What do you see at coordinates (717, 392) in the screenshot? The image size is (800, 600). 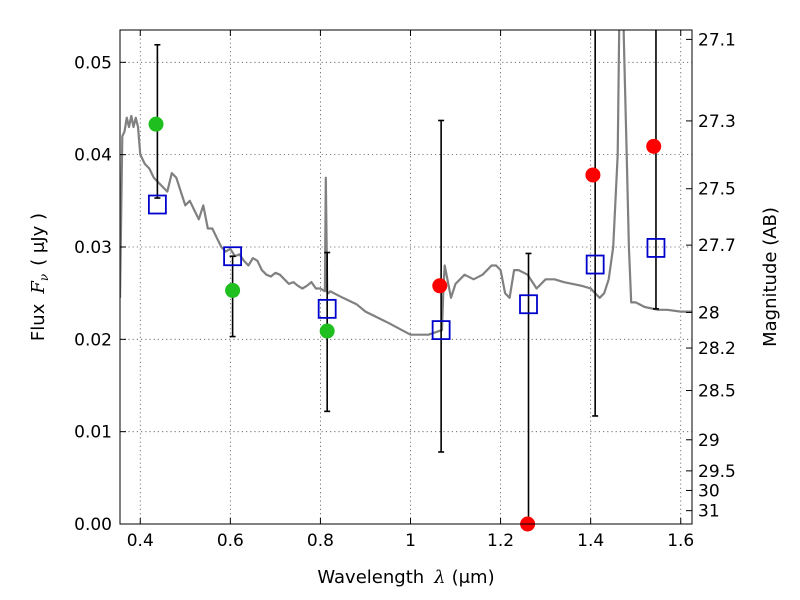 I see `mag-tick-label: 28.5` at bounding box center [717, 392].